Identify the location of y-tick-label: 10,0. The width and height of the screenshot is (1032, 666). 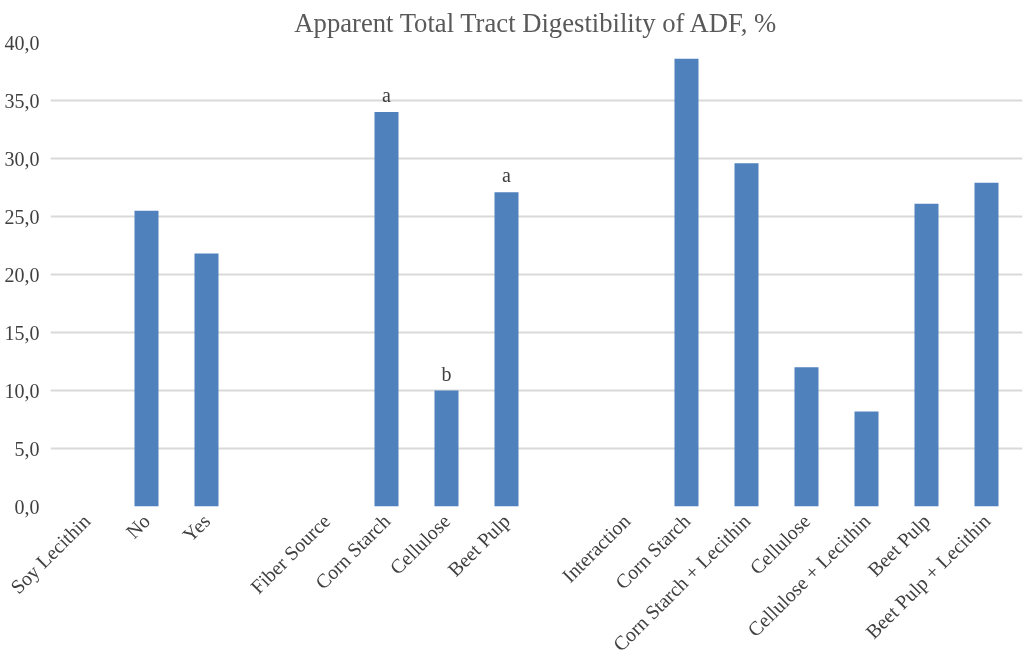
(22, 390).